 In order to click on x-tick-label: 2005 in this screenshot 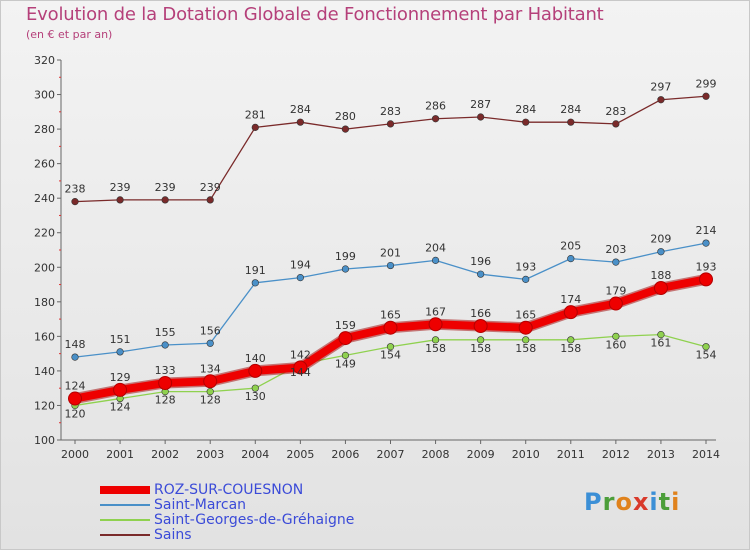, I will do `click(300, 454)`.